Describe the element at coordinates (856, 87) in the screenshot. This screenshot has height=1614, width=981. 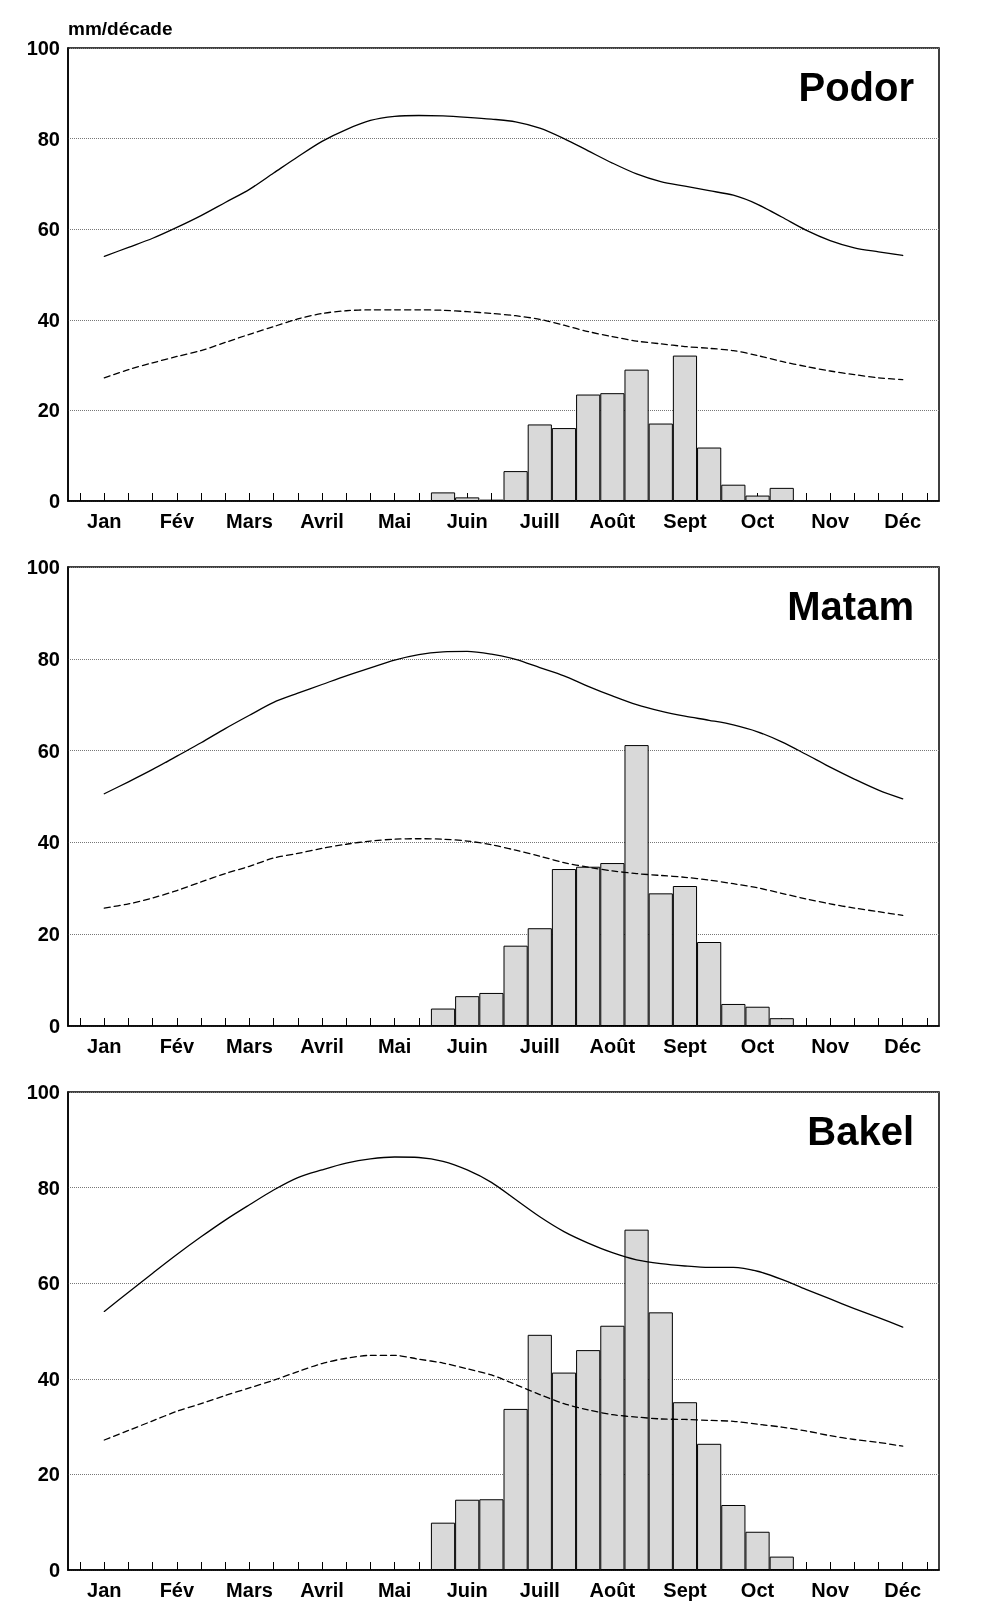
I see `chart-title: Podor` at that location.